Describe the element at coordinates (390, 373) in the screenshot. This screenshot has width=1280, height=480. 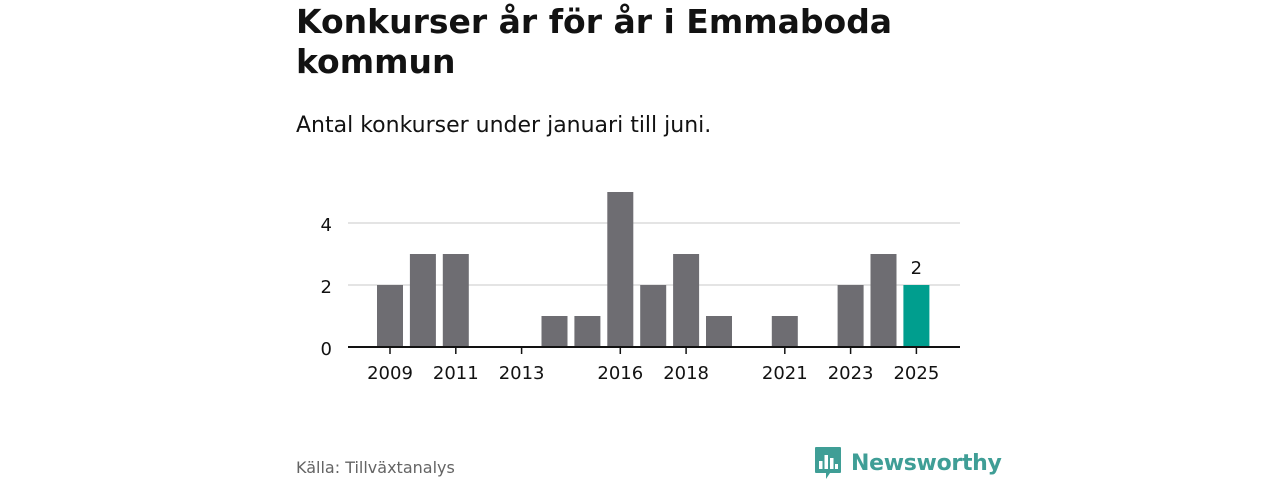
I see `x-tick-label: 2009` at that location.